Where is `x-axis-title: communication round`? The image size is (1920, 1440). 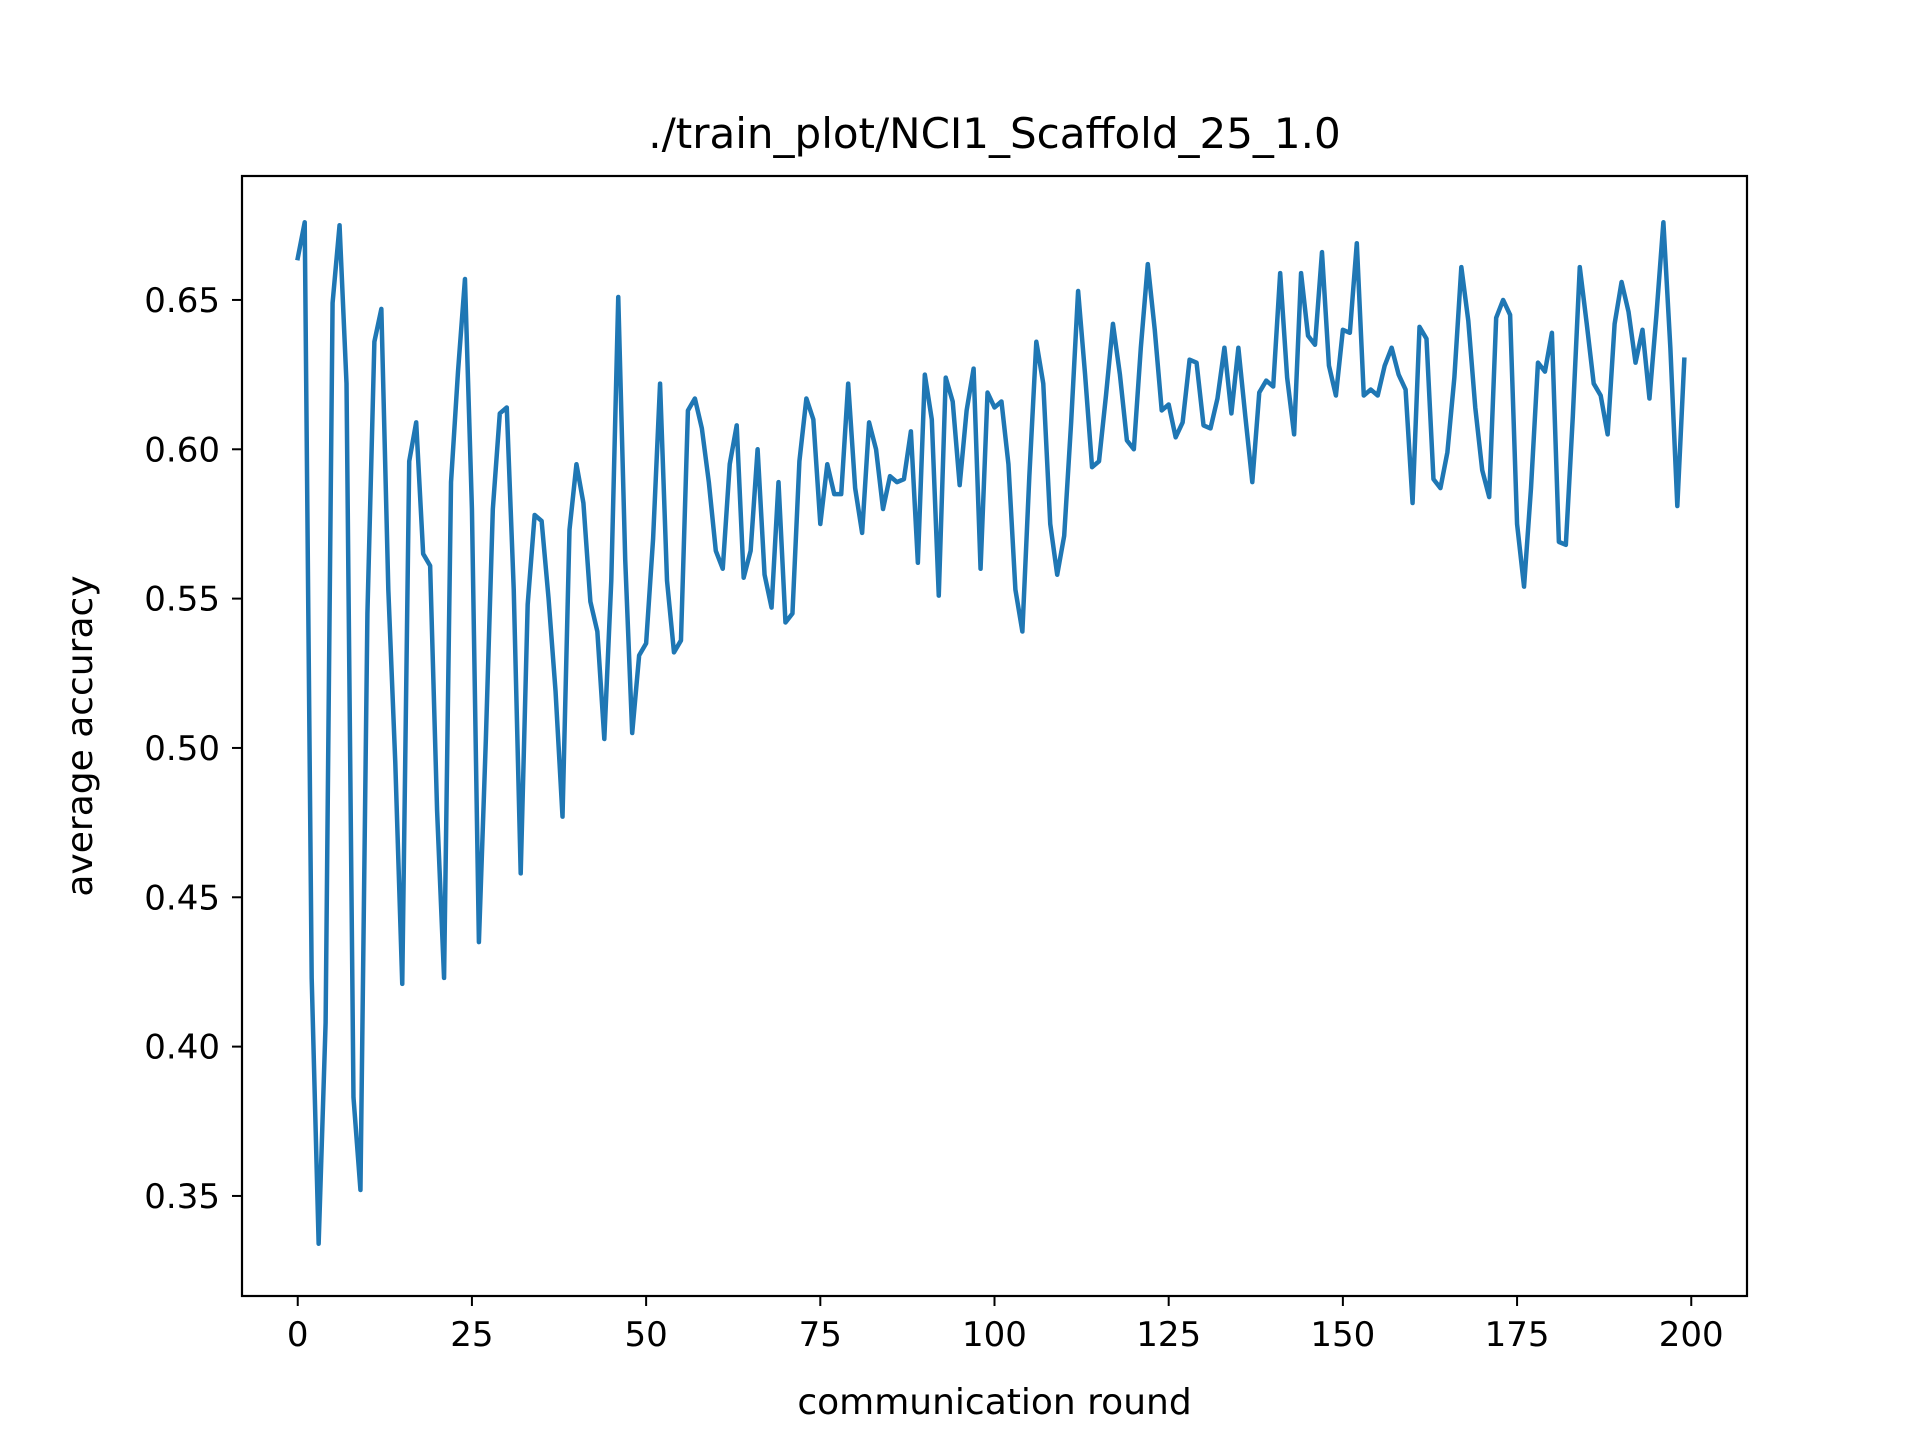 x-axis-title: communication round is located at coordinates (994, 1402).